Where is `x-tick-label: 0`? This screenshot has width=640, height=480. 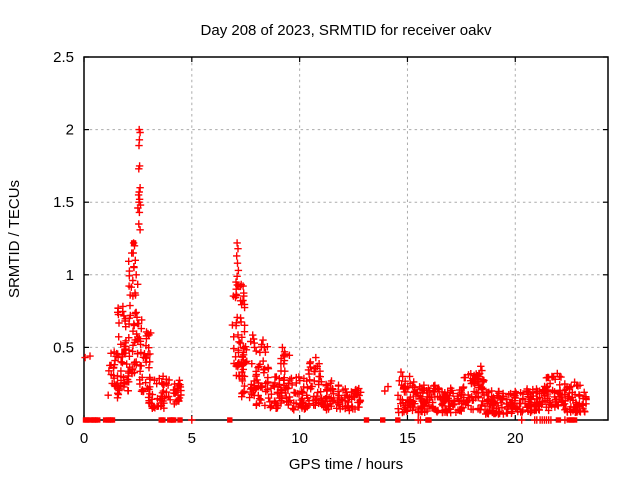
x-tick-label: 0 is located at coordinates (84, 438).